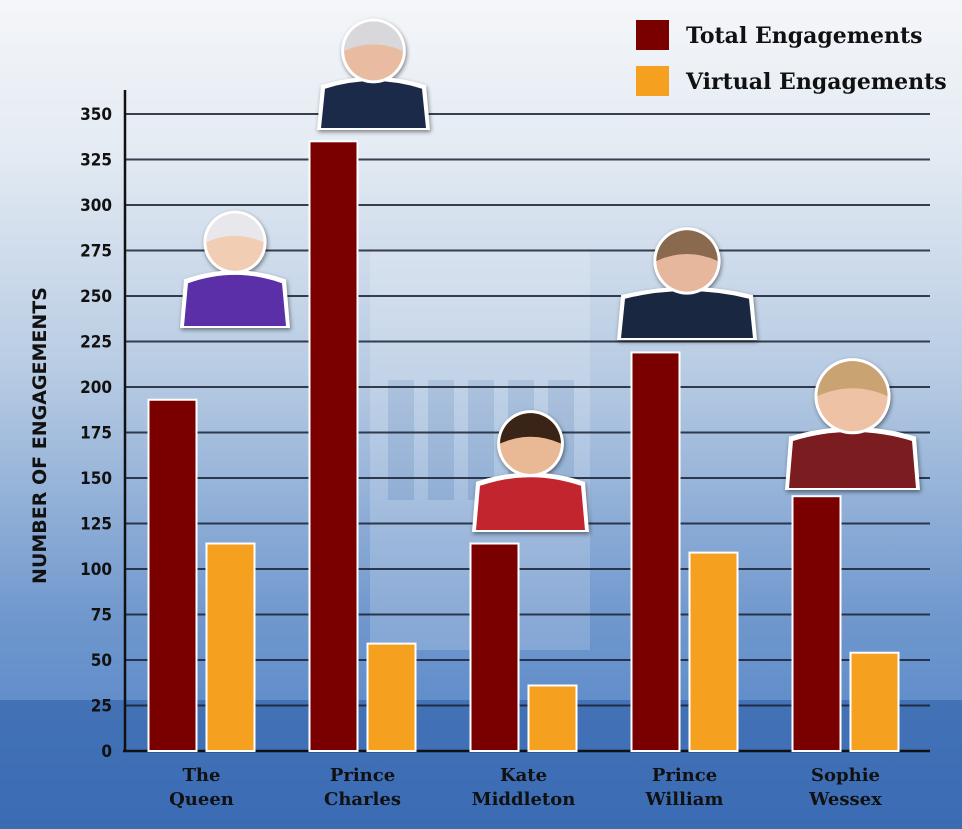 The image size is (962, 829). I want to click on y-tick-label: 275, so click(96, 252).